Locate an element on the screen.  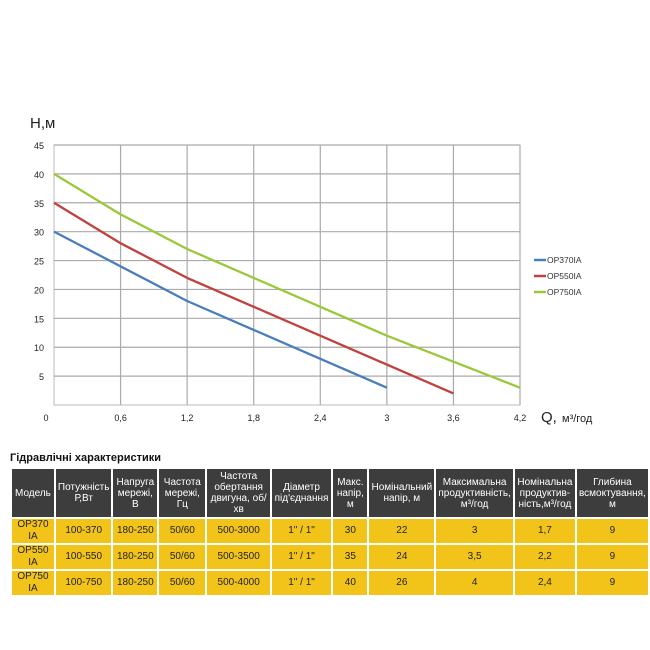
table-cell: 22 is located at coordinates (402, 531).